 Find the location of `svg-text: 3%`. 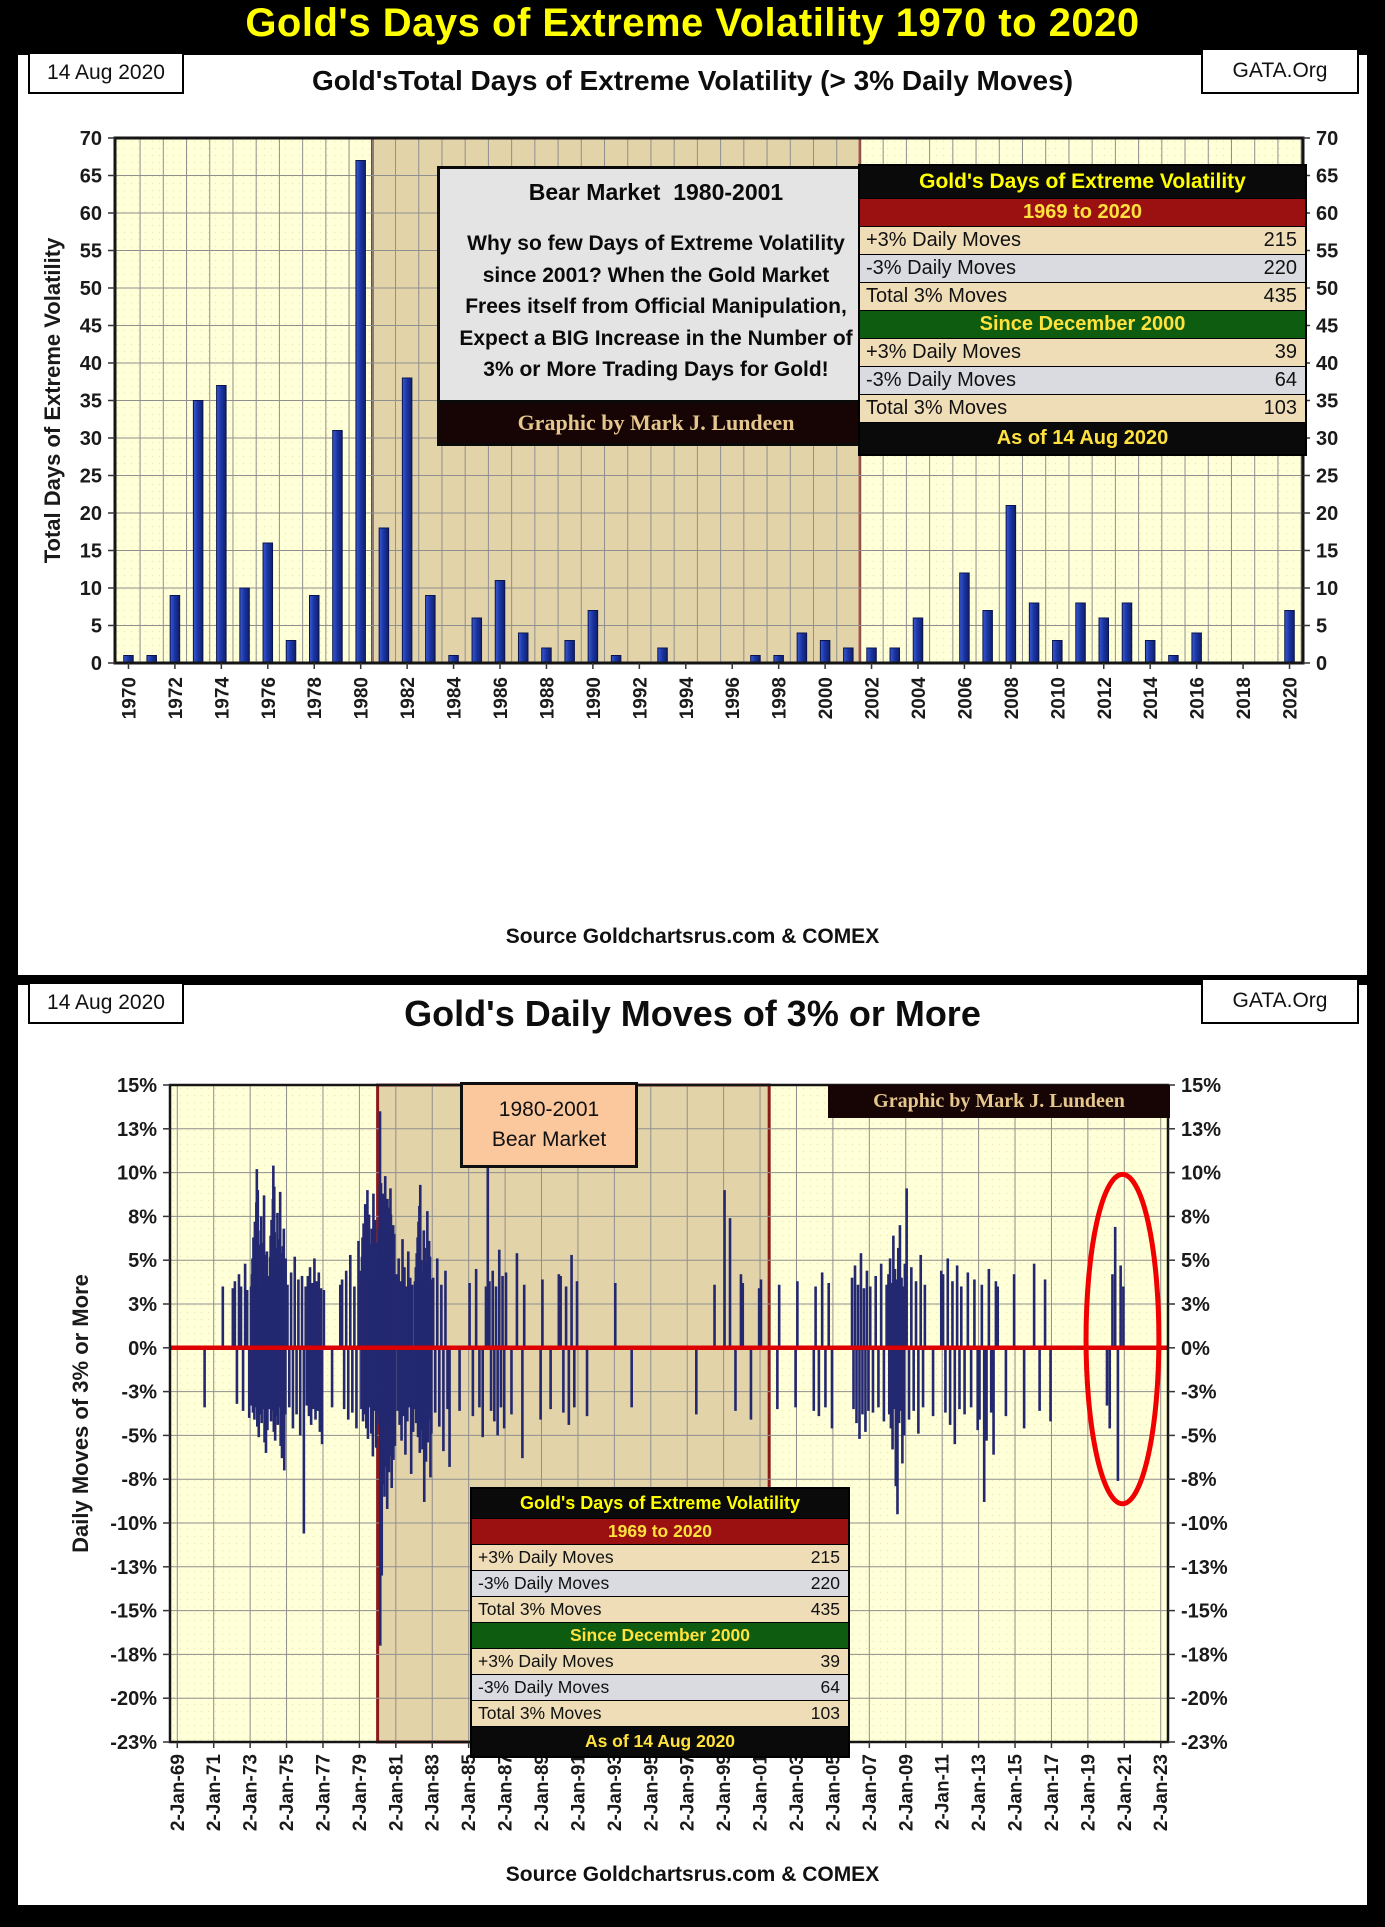

svg-text: 3% is located at coordinates (1195, 1305).